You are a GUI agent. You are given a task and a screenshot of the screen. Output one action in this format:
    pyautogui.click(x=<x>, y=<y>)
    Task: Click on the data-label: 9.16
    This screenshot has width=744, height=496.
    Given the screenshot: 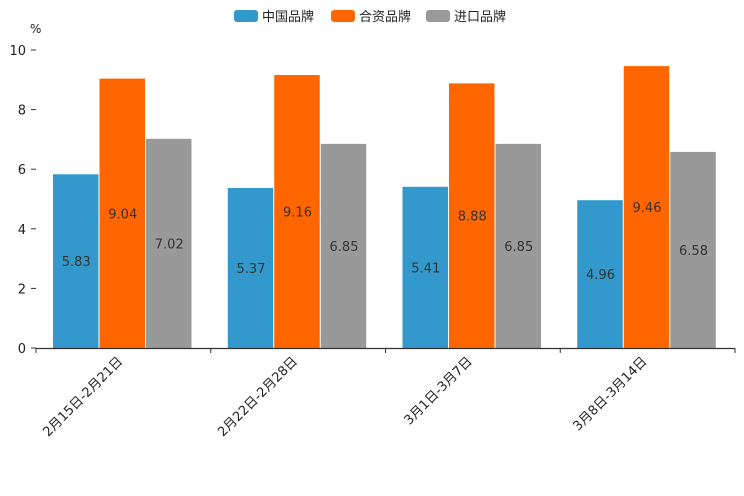 What is the action you would take?
    pyautogui.click(x=297, y=213)
    